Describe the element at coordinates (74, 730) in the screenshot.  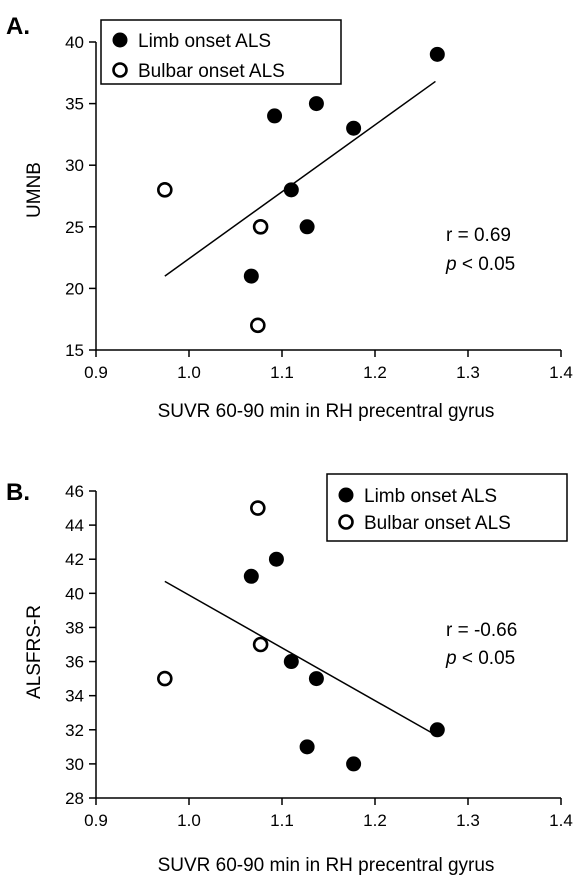
I see `panel-b-y-tick-label: 32` at that location.